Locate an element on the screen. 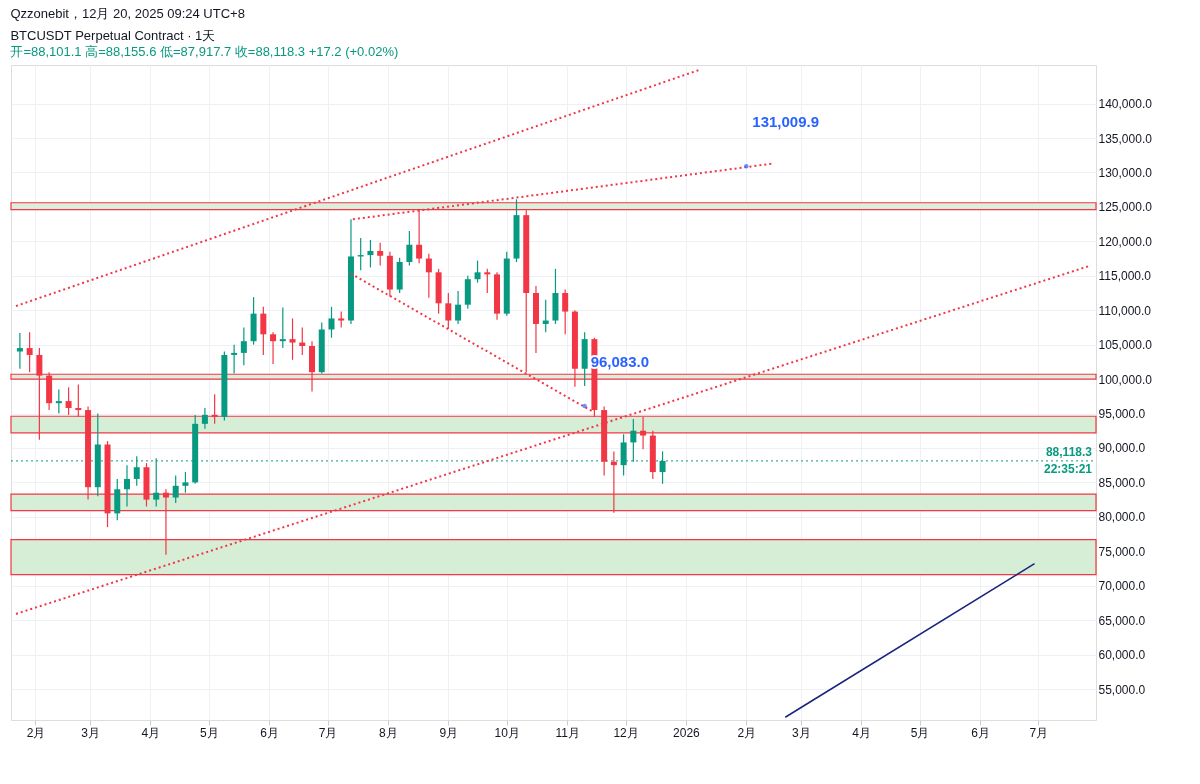 The height and width of the screenshot is (784, 1200). x-tick-label: 9月 is located at coordinates (449, 732).